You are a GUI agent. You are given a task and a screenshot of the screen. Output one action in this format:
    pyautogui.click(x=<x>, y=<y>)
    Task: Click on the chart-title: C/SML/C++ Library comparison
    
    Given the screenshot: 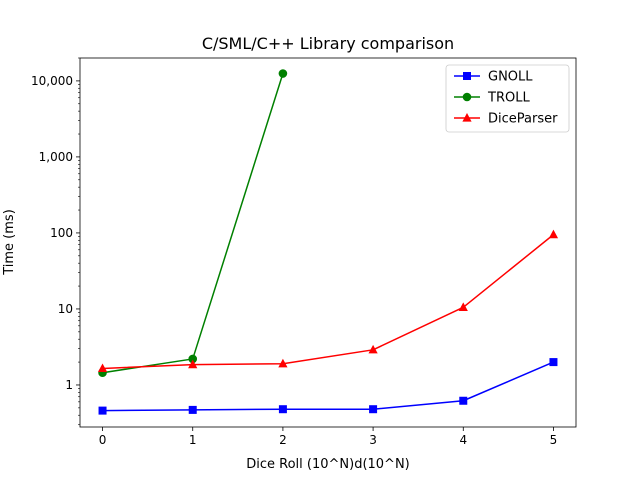 What is the action you would take?
    pyautogui.click(x=328, y=43)
    